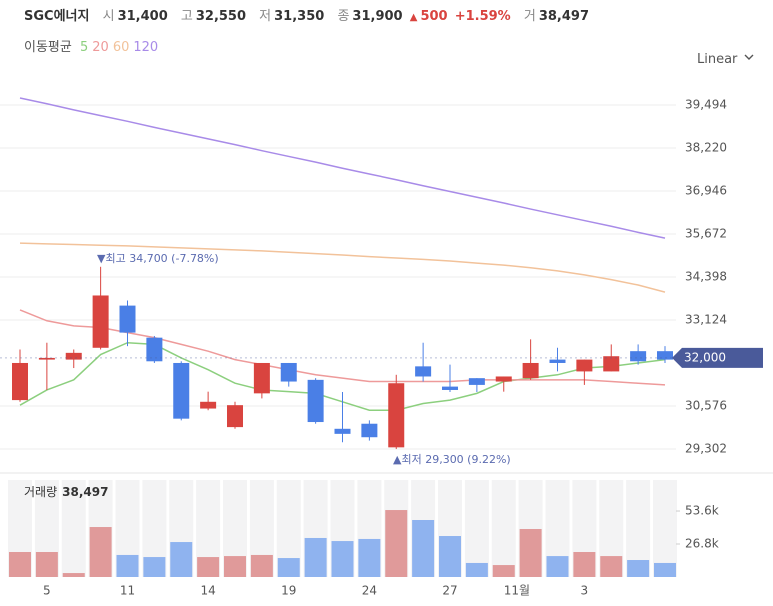  Describe the element at coordinates (158, 258) in the screenshot. I see `max-annotation: ▼최고 34,700 (-7.78%)` at that location.